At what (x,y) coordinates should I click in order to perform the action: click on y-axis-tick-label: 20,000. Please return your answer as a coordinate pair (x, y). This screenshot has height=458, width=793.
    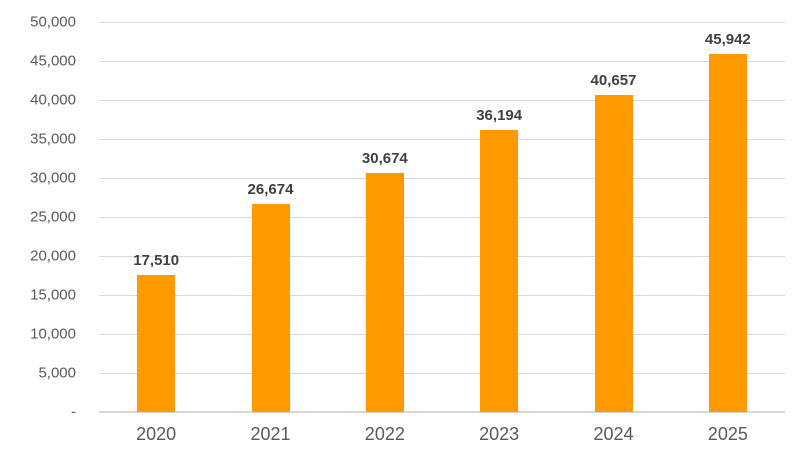
    Looking at the image, I should click on (53, 256).